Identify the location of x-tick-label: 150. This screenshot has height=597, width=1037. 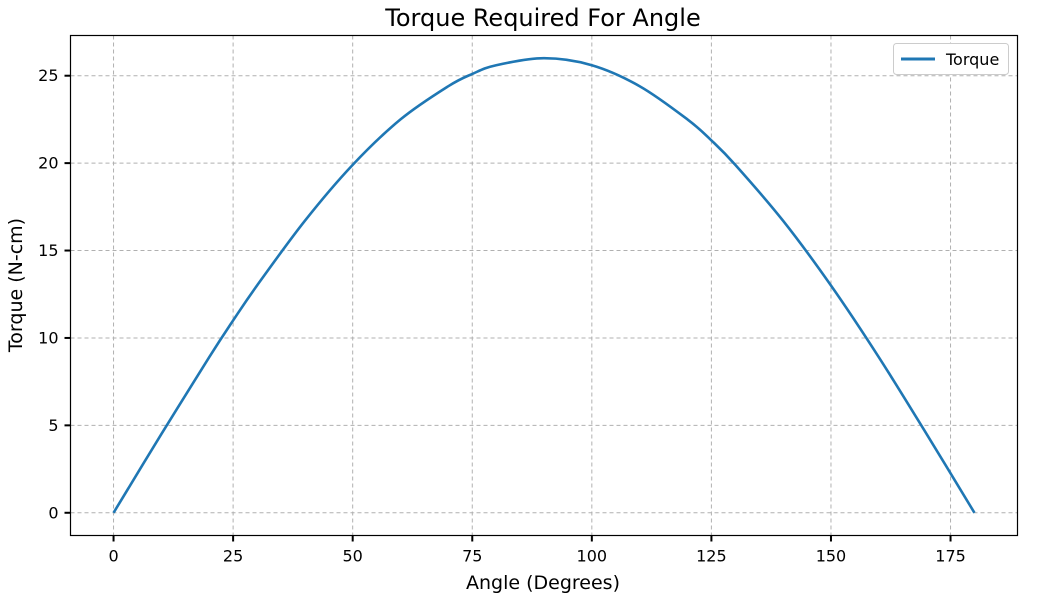
(831, 556).